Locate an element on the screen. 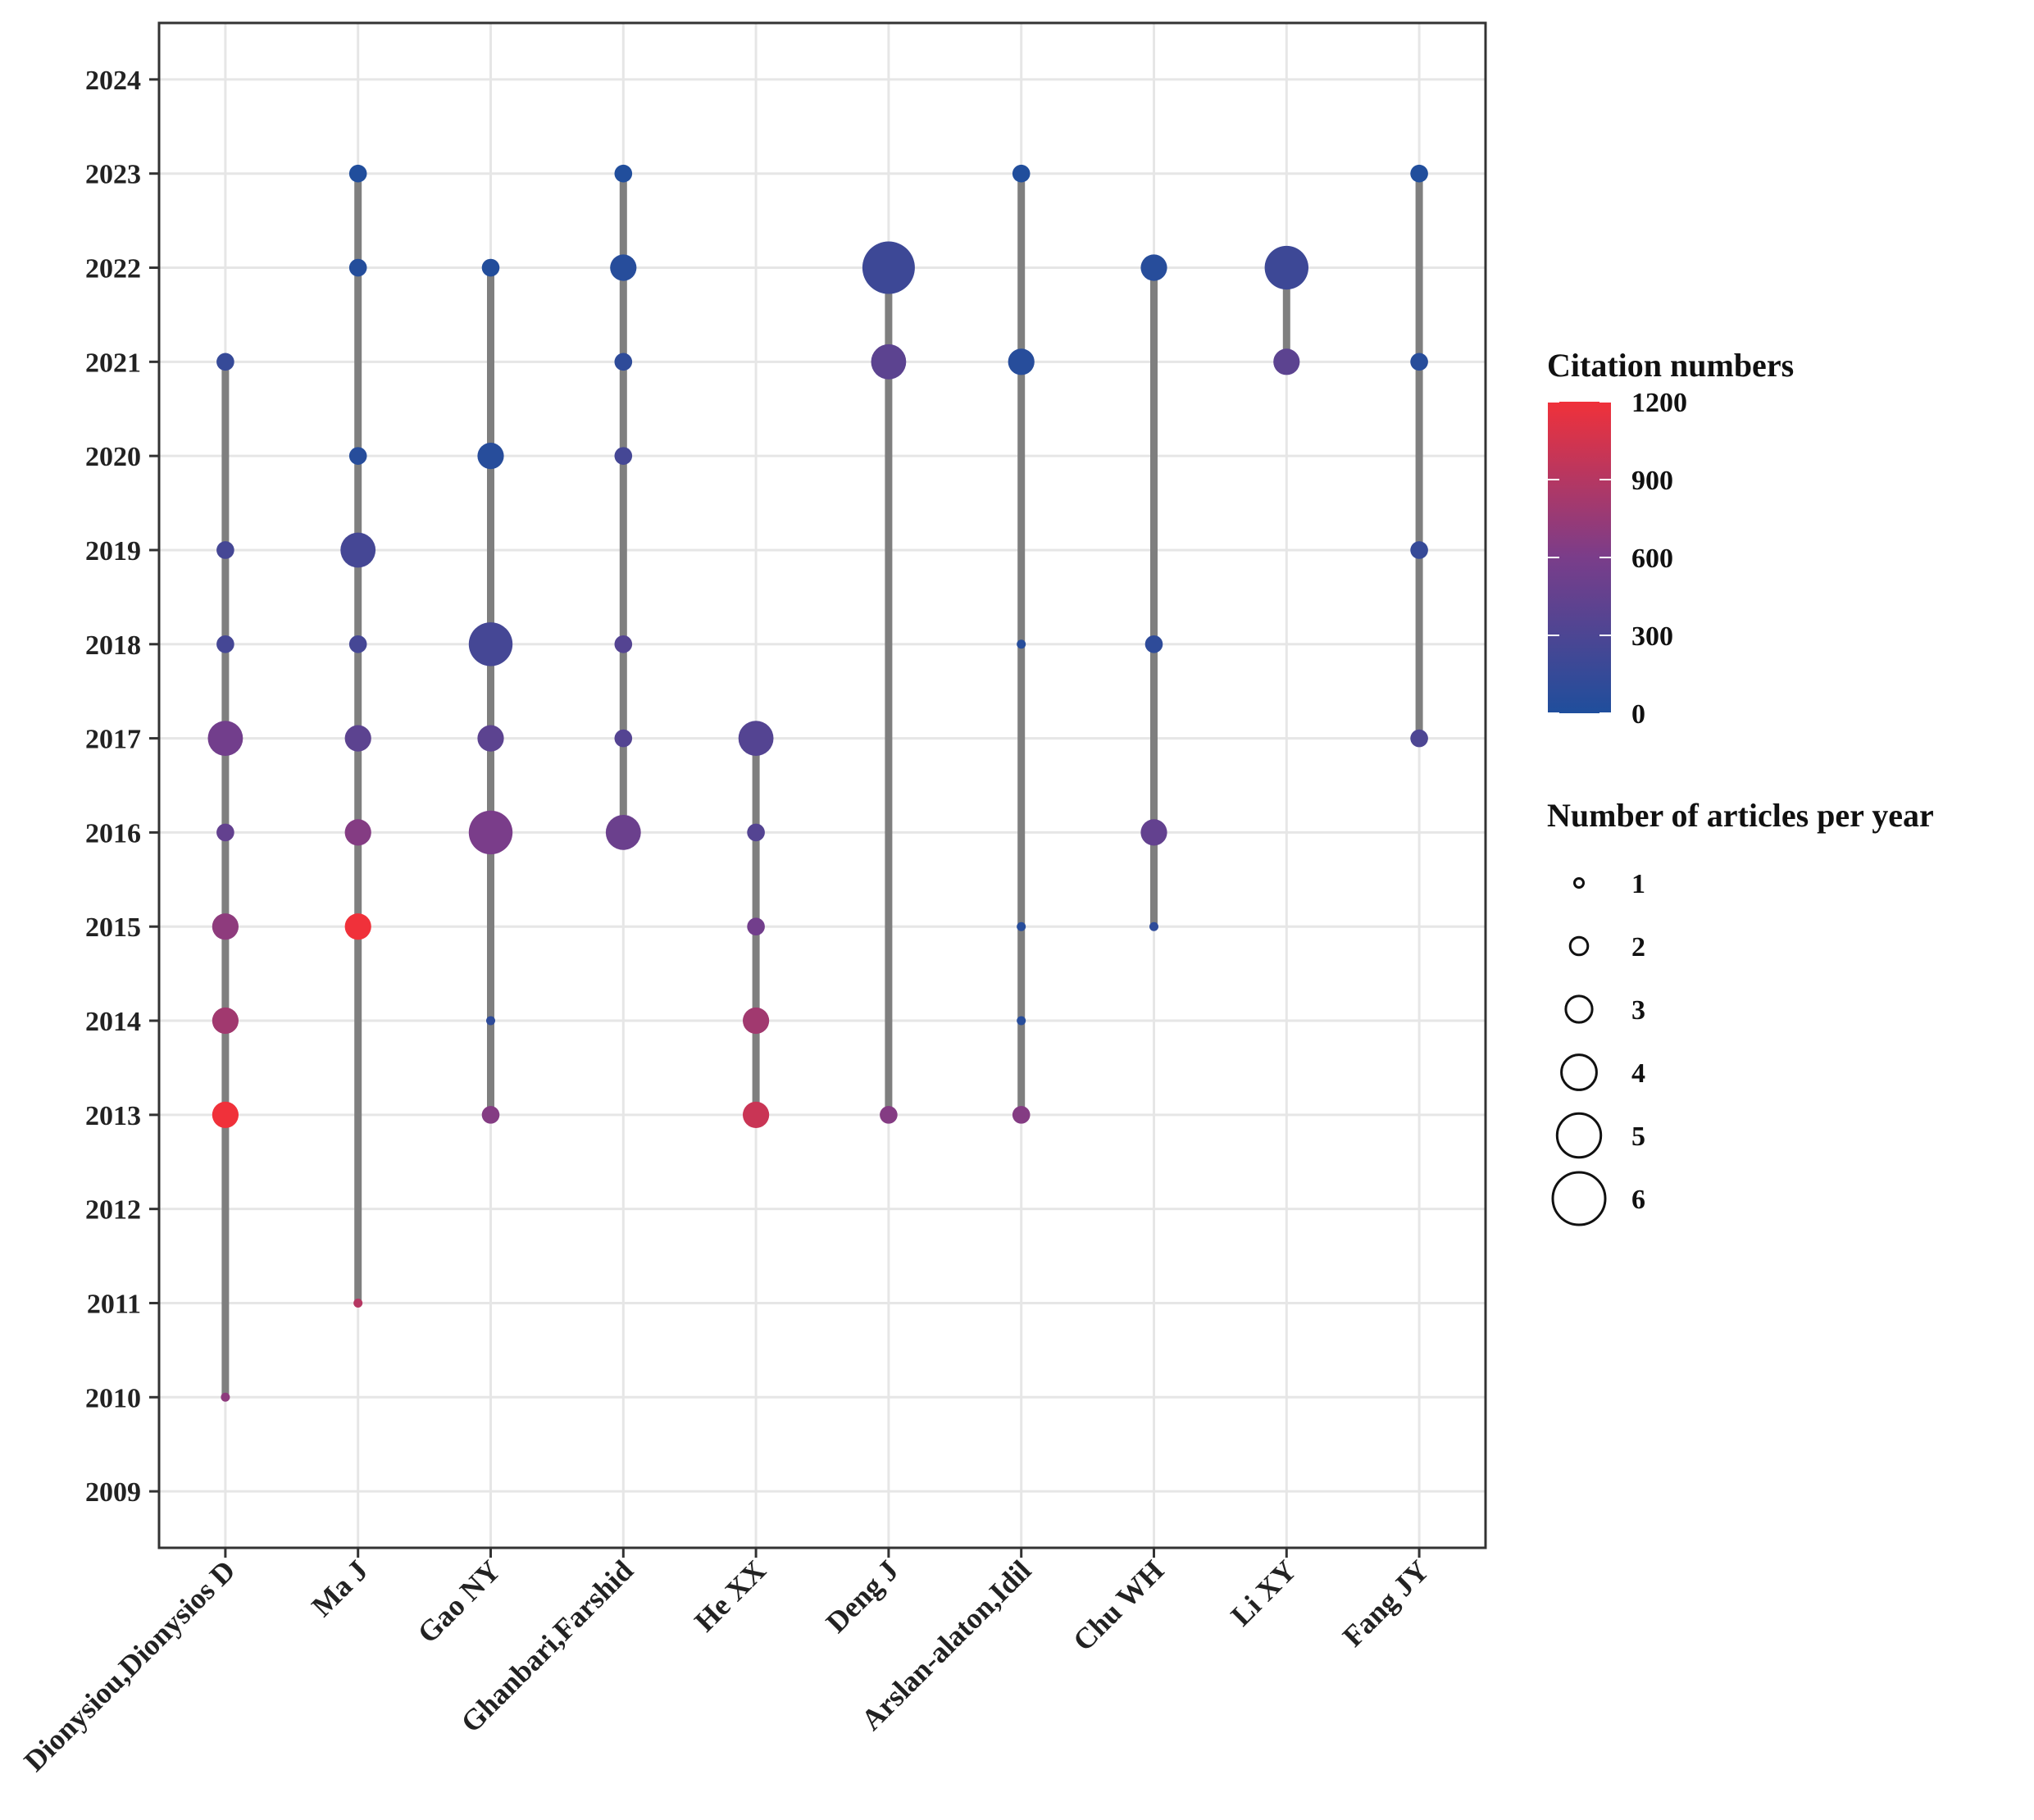 This screenshot has height=1820, width=2034. y-tick-label: 2015 is located at coordinates (113, 928).